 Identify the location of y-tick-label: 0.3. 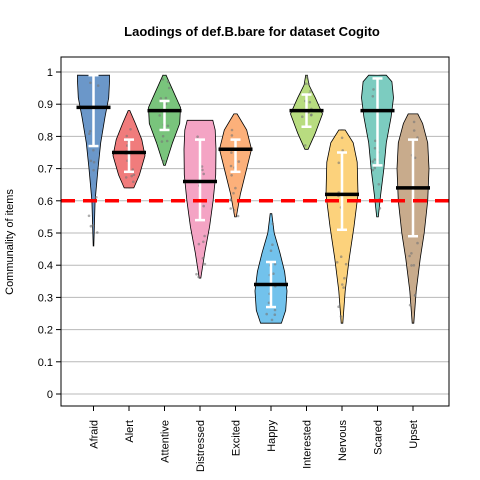
(45, 298).